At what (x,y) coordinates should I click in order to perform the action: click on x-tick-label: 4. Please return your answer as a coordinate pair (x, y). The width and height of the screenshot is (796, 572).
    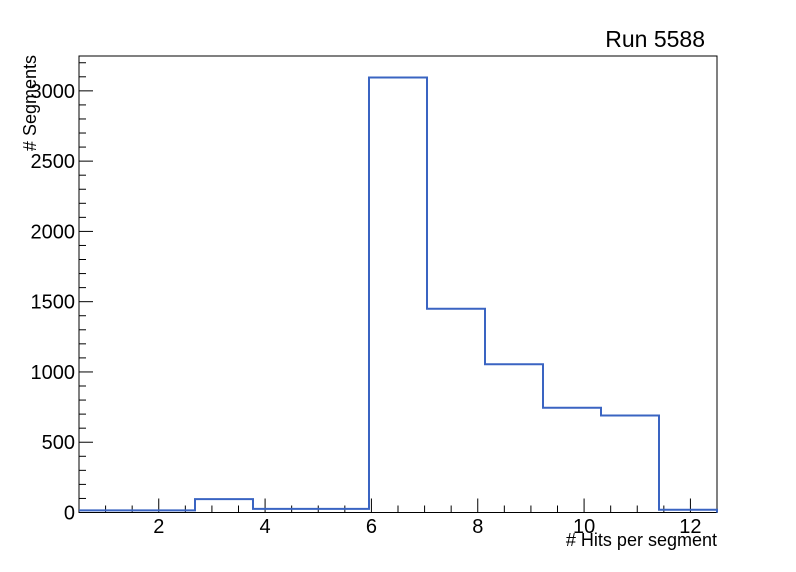
    Looking at the image, I should click on (265, 527).